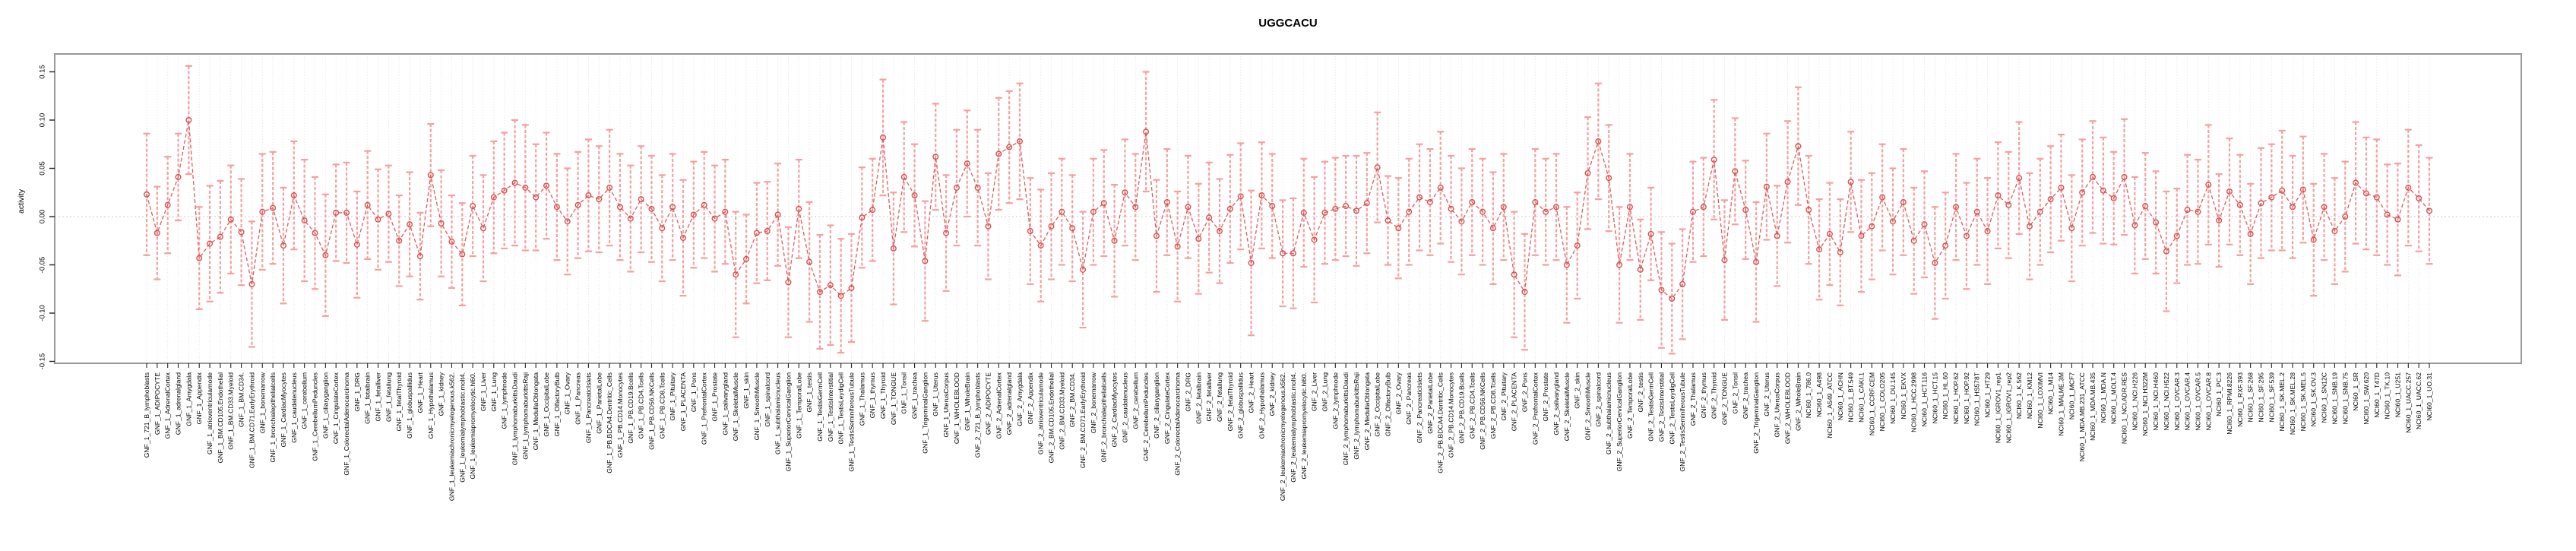 The height and width of the screenshot is (551, 2576). Describe the element at coordinates (1672, 408) in the screenshot. I see `x-tick-label: GNF_2_TestisLeydigCell` at that location.